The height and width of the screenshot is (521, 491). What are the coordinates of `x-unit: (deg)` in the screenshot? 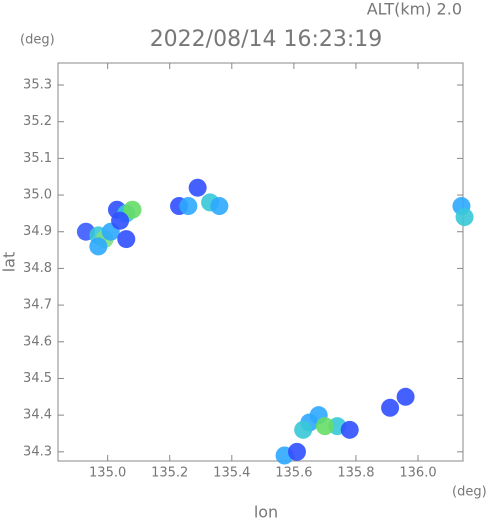 It's located at (469, 492).